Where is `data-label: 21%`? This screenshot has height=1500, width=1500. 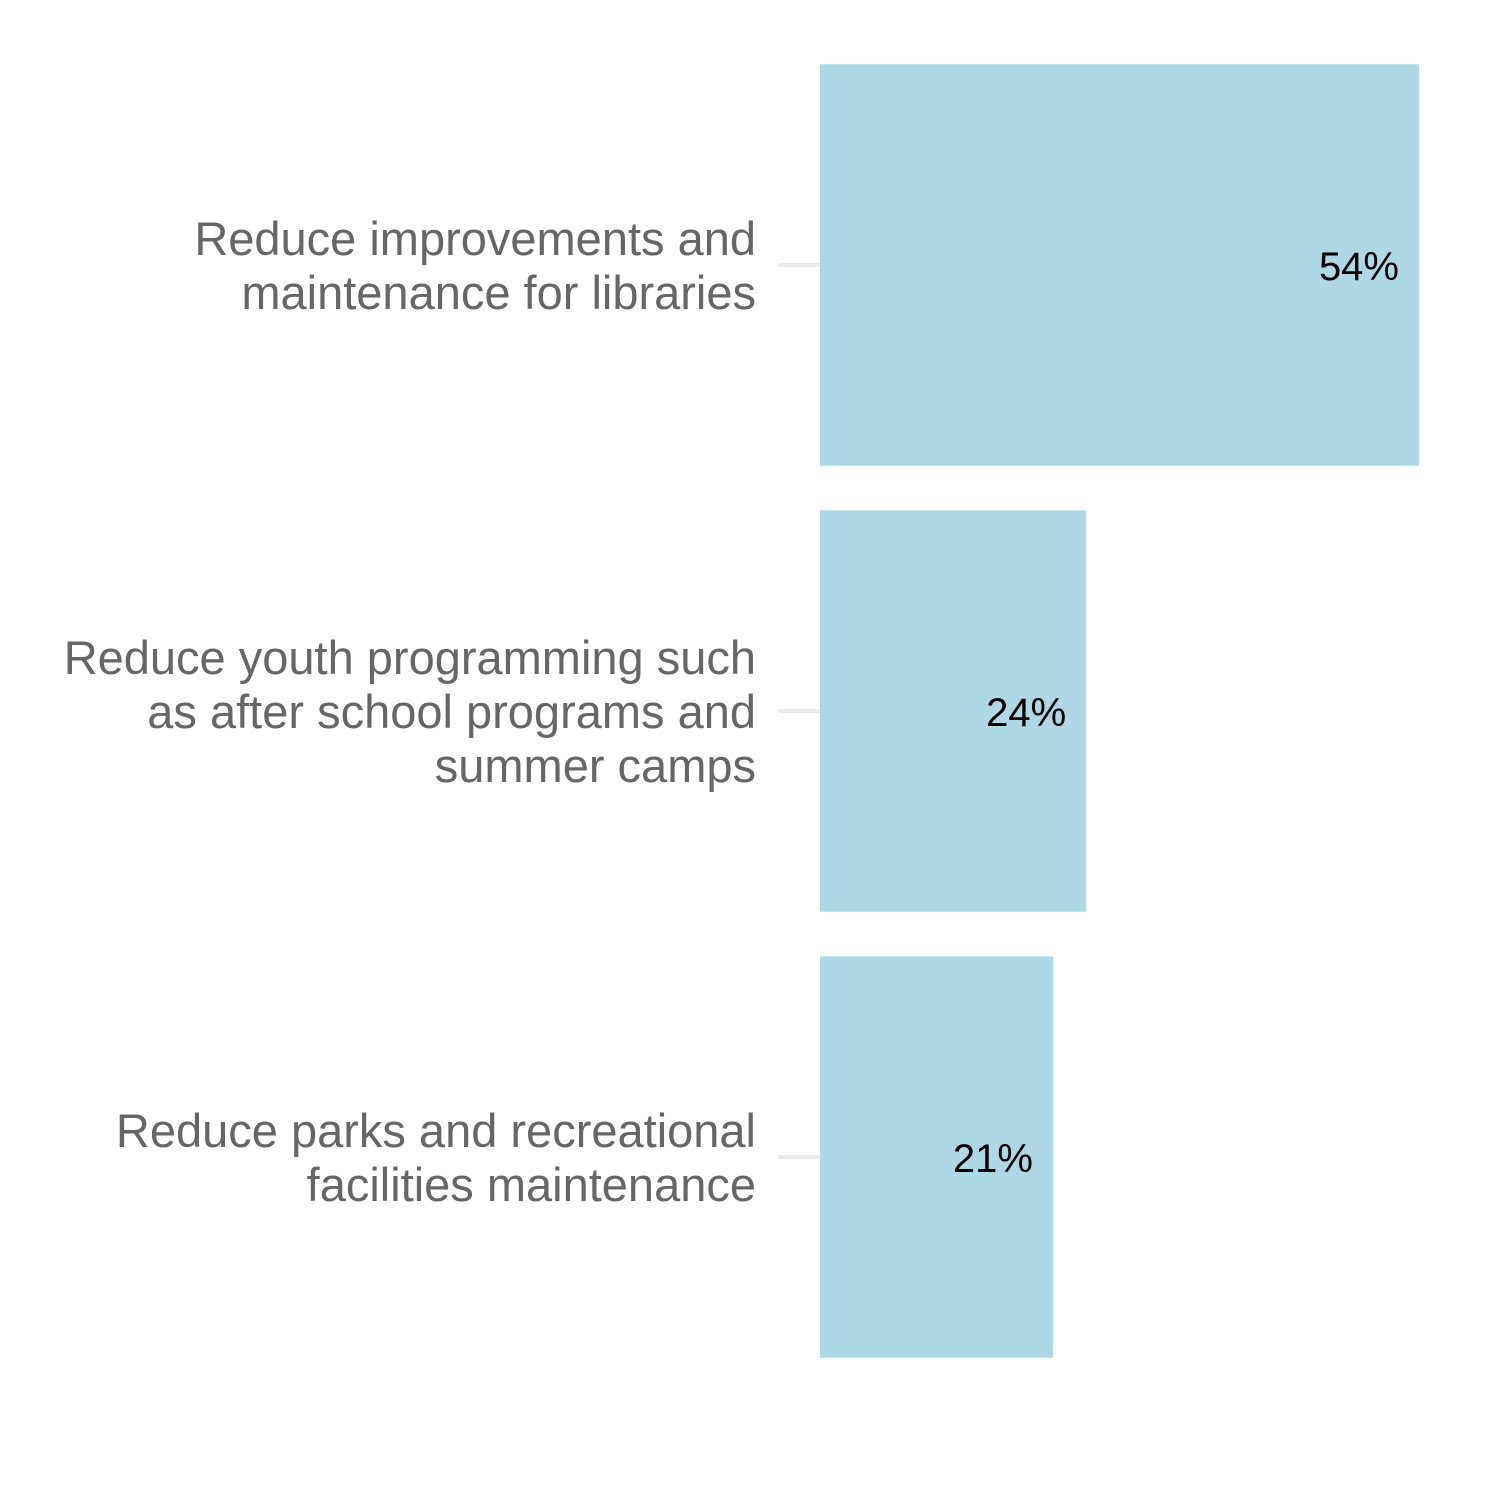 data-label: 21% is located at coordinates (993, 1159).